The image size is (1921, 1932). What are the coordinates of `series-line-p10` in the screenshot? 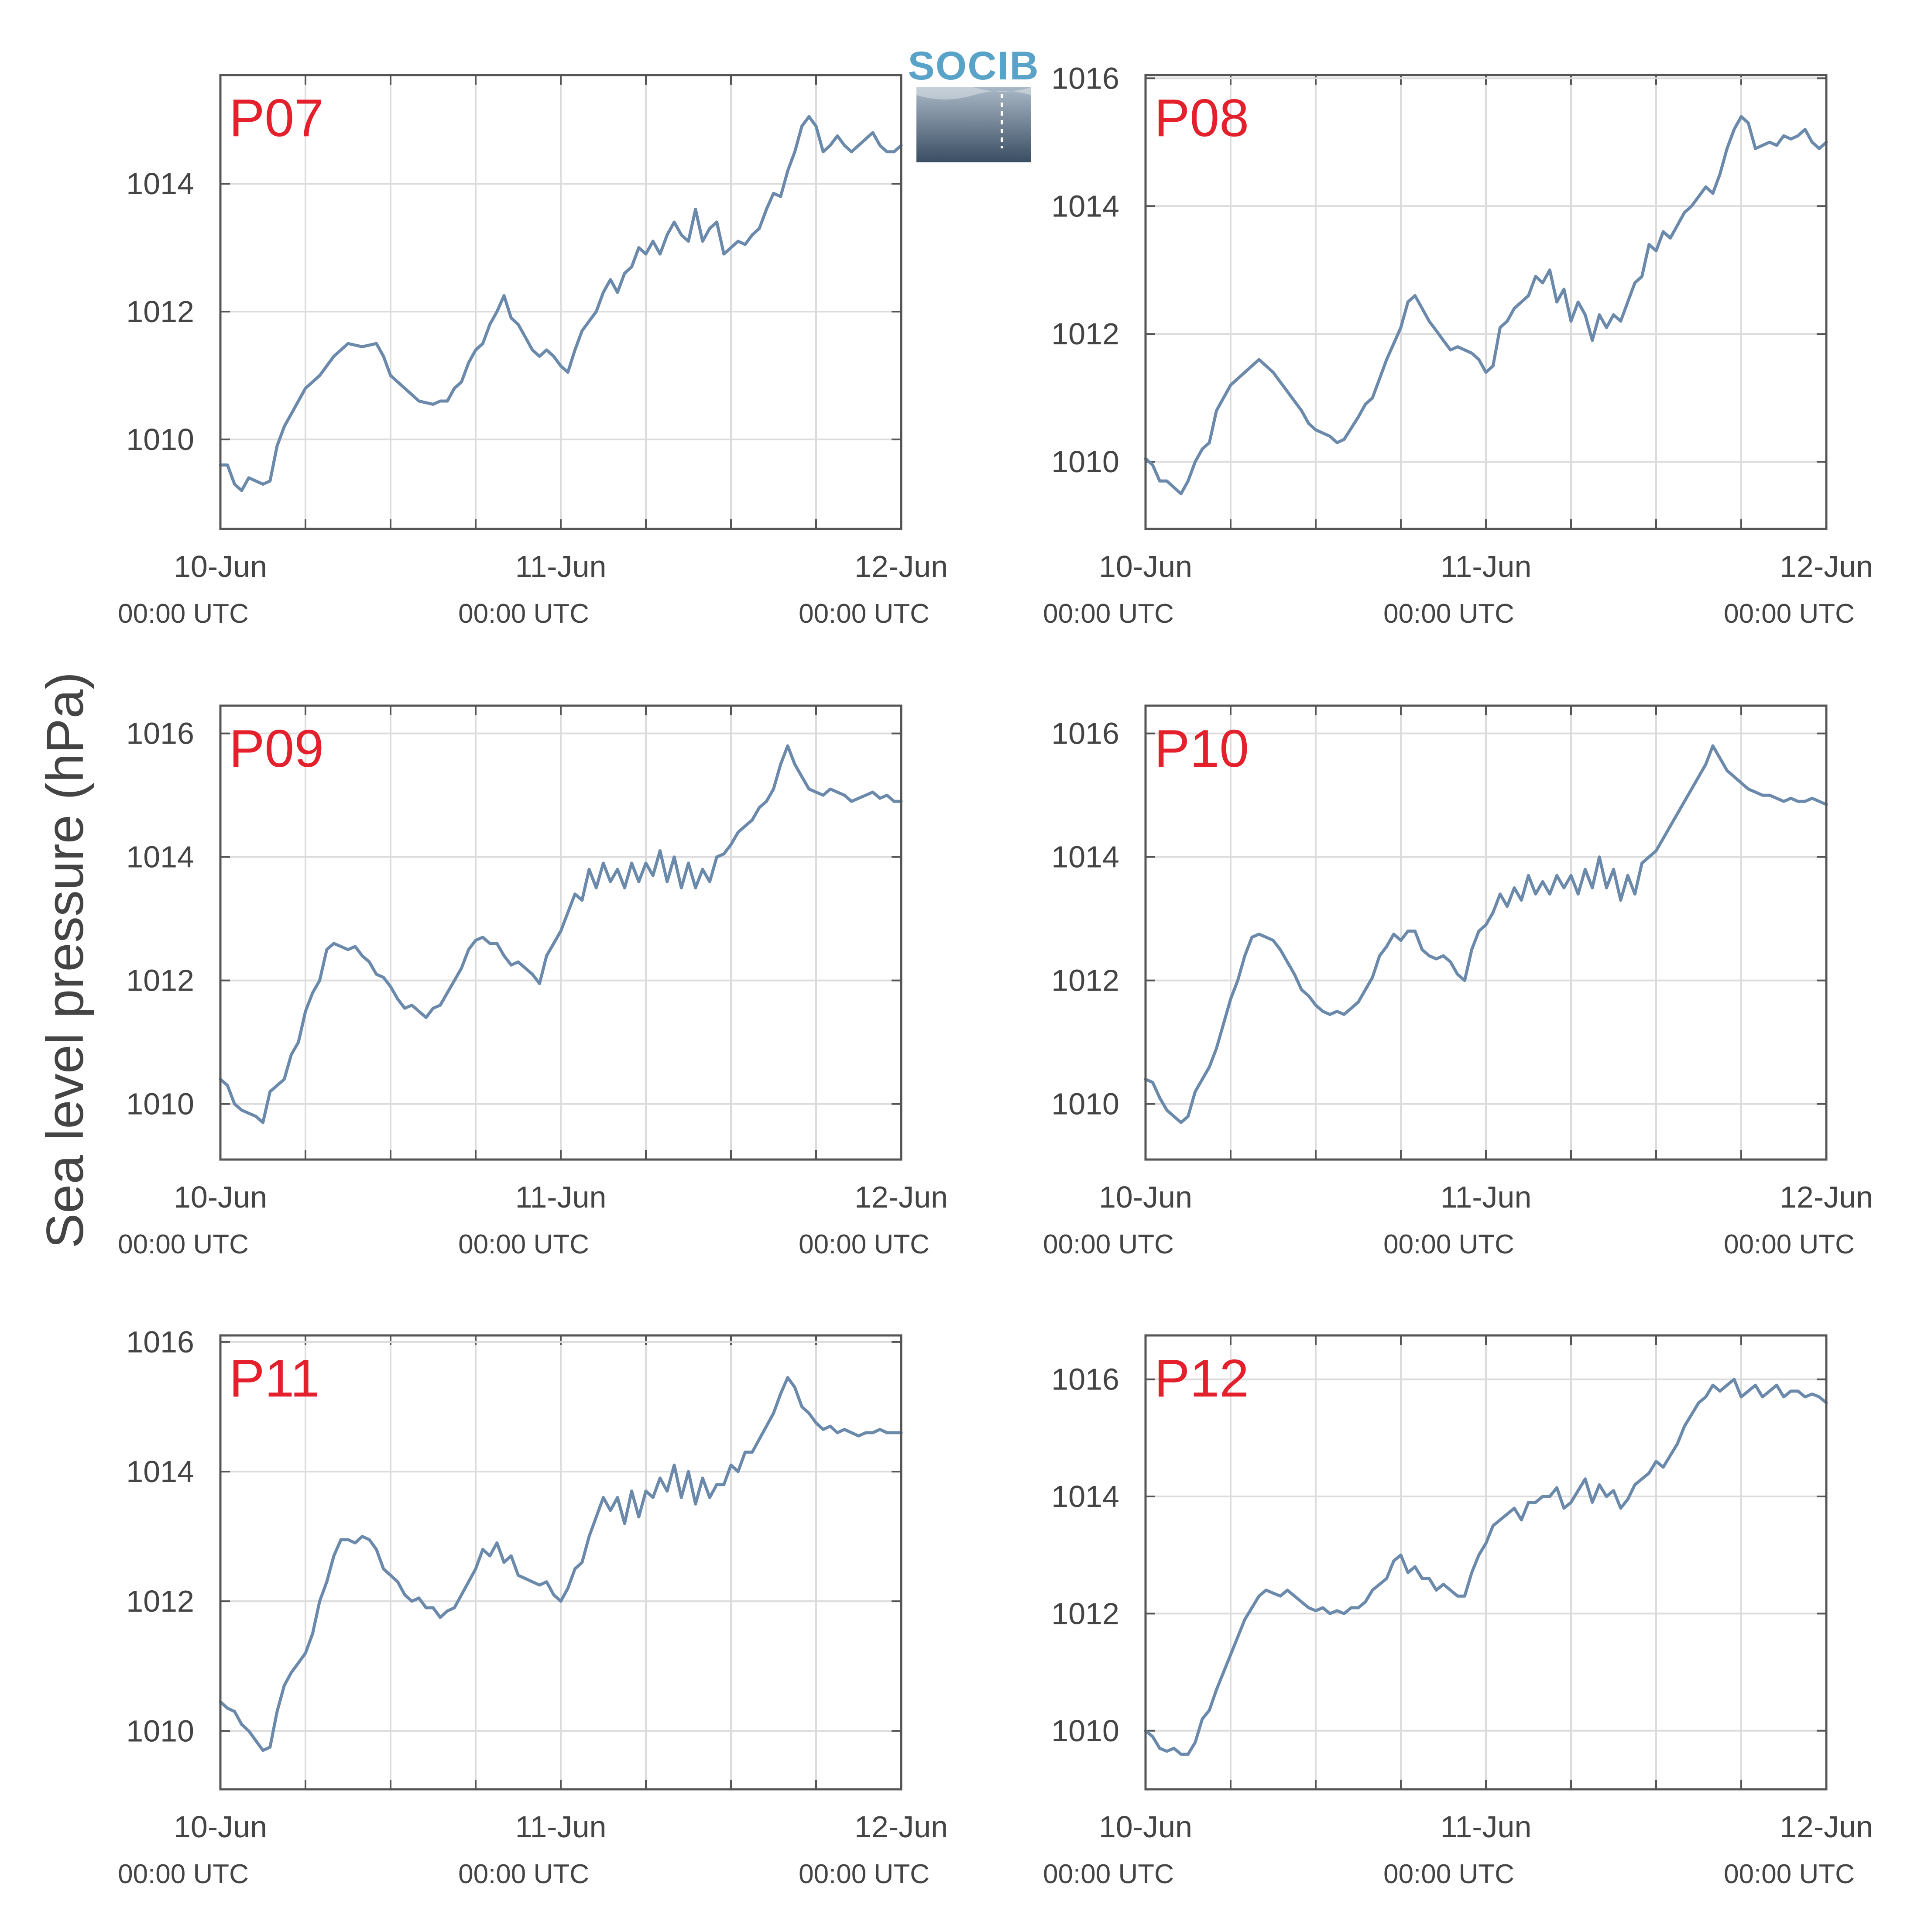 It's located at (1486, 934).